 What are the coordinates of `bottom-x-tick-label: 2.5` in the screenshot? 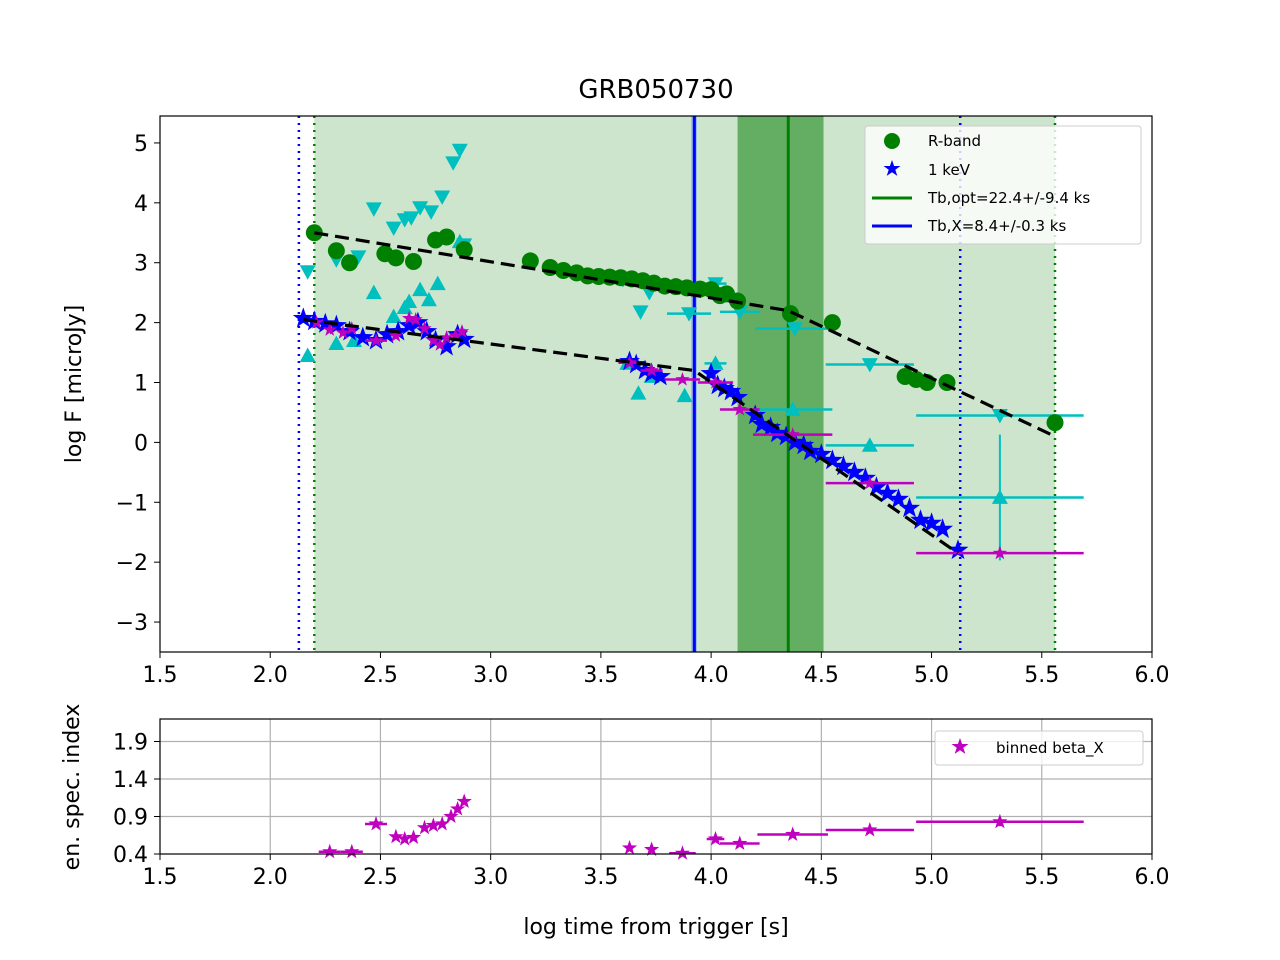 It's located at (380, 877).